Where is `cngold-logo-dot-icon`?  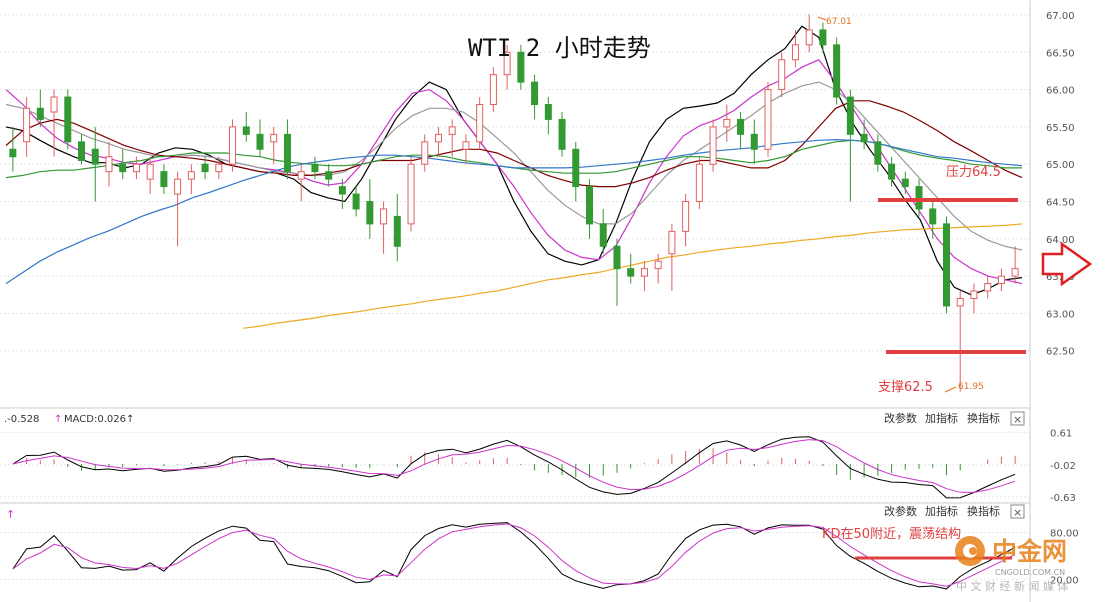
cngold-logo-dot-icon is located at coordinates (973, 551).